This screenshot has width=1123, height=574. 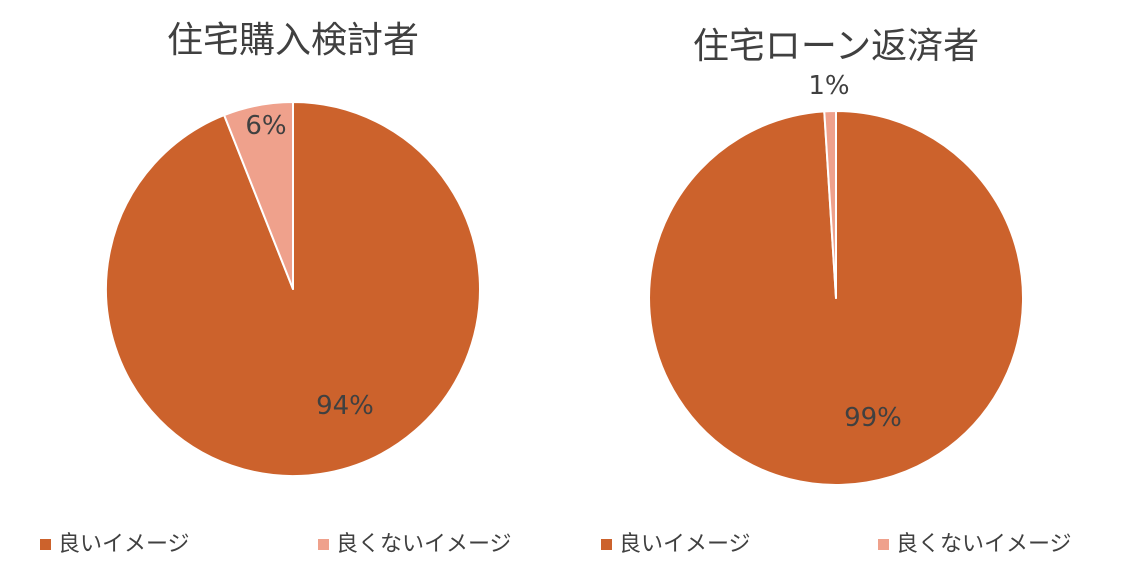 What do you see at coordinates (855, 252) in the screenshot?
I see `pie-data-labels: 99% 1%` at bounding box center [855, 252].